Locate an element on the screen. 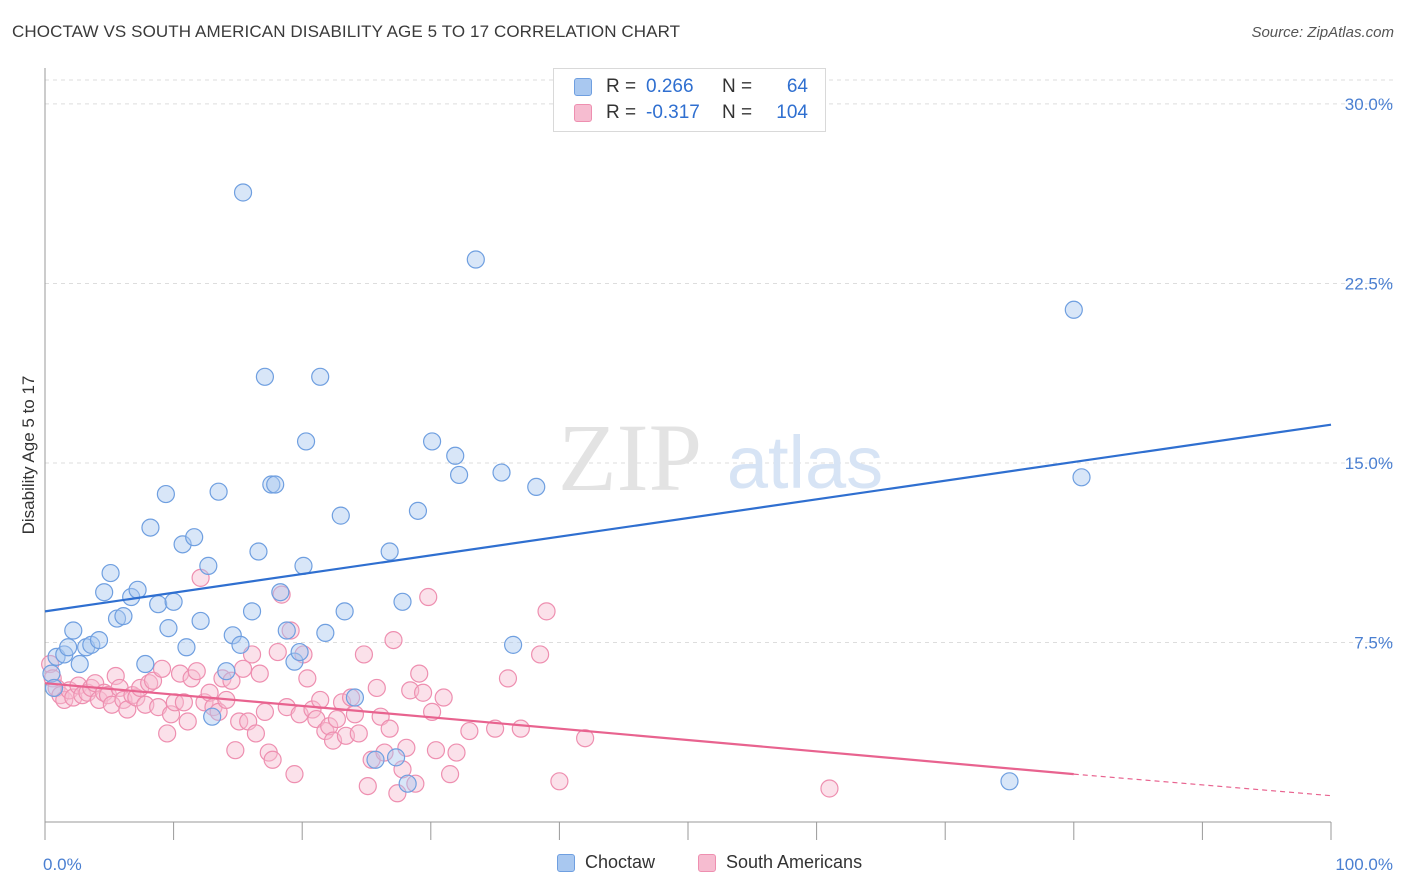 This screenshot has width=1406, height=892. correlation-legend: R = 0.266 N = 64 R = -0.317 N = 104 is located at coordinates (689, 100).